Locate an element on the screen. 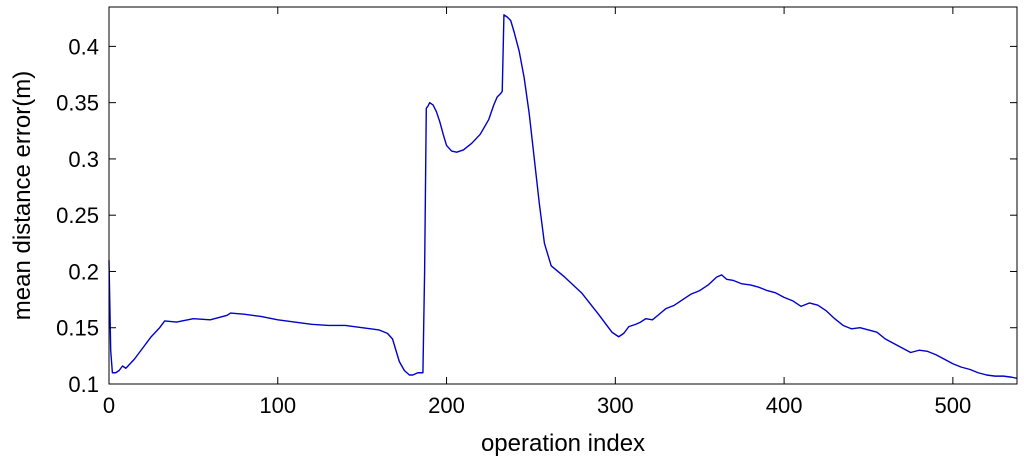  y-tick-label: 0.3 is located at coordinates (83, 159).